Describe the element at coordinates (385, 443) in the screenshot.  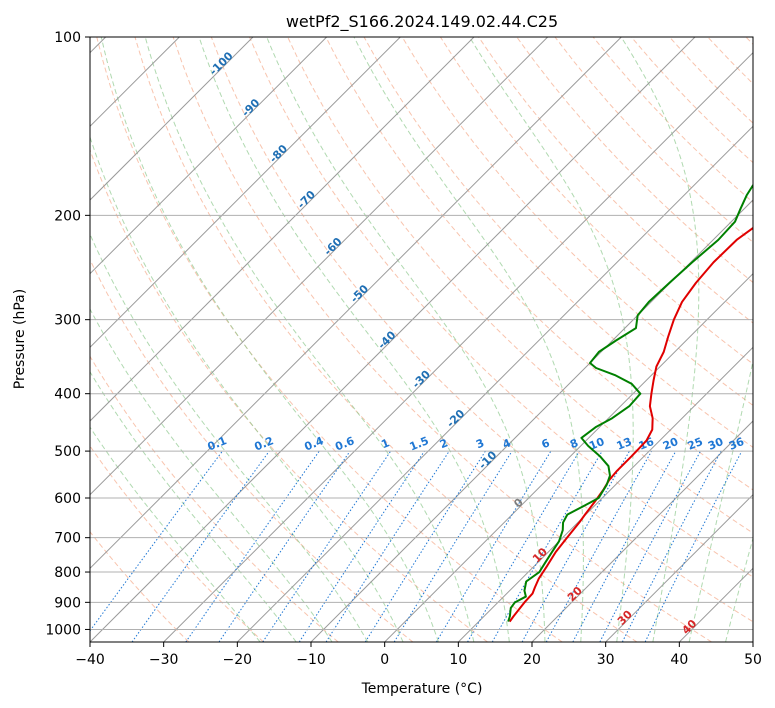
I see `mixing-ratio-label: 1` at that location.